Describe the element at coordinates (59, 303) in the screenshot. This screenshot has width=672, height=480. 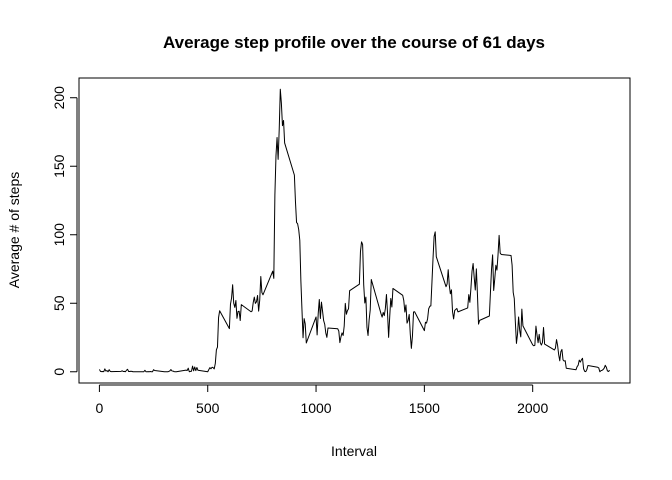
I see `y-tick-label: 50` at that location.